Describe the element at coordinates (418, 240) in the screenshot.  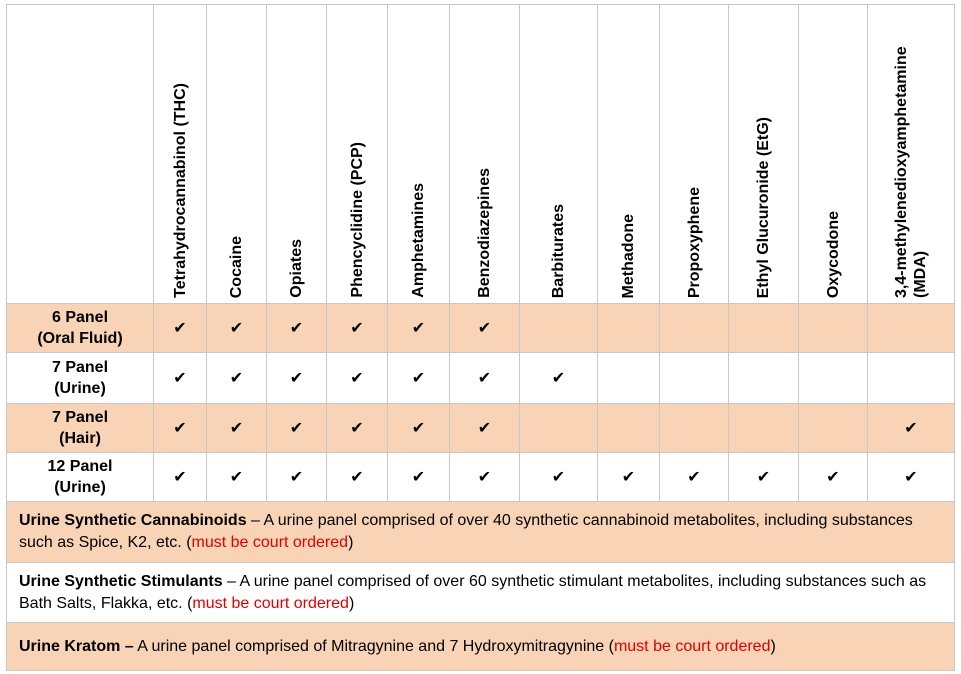
I see `column-header-label: Amphetamines` at that location.